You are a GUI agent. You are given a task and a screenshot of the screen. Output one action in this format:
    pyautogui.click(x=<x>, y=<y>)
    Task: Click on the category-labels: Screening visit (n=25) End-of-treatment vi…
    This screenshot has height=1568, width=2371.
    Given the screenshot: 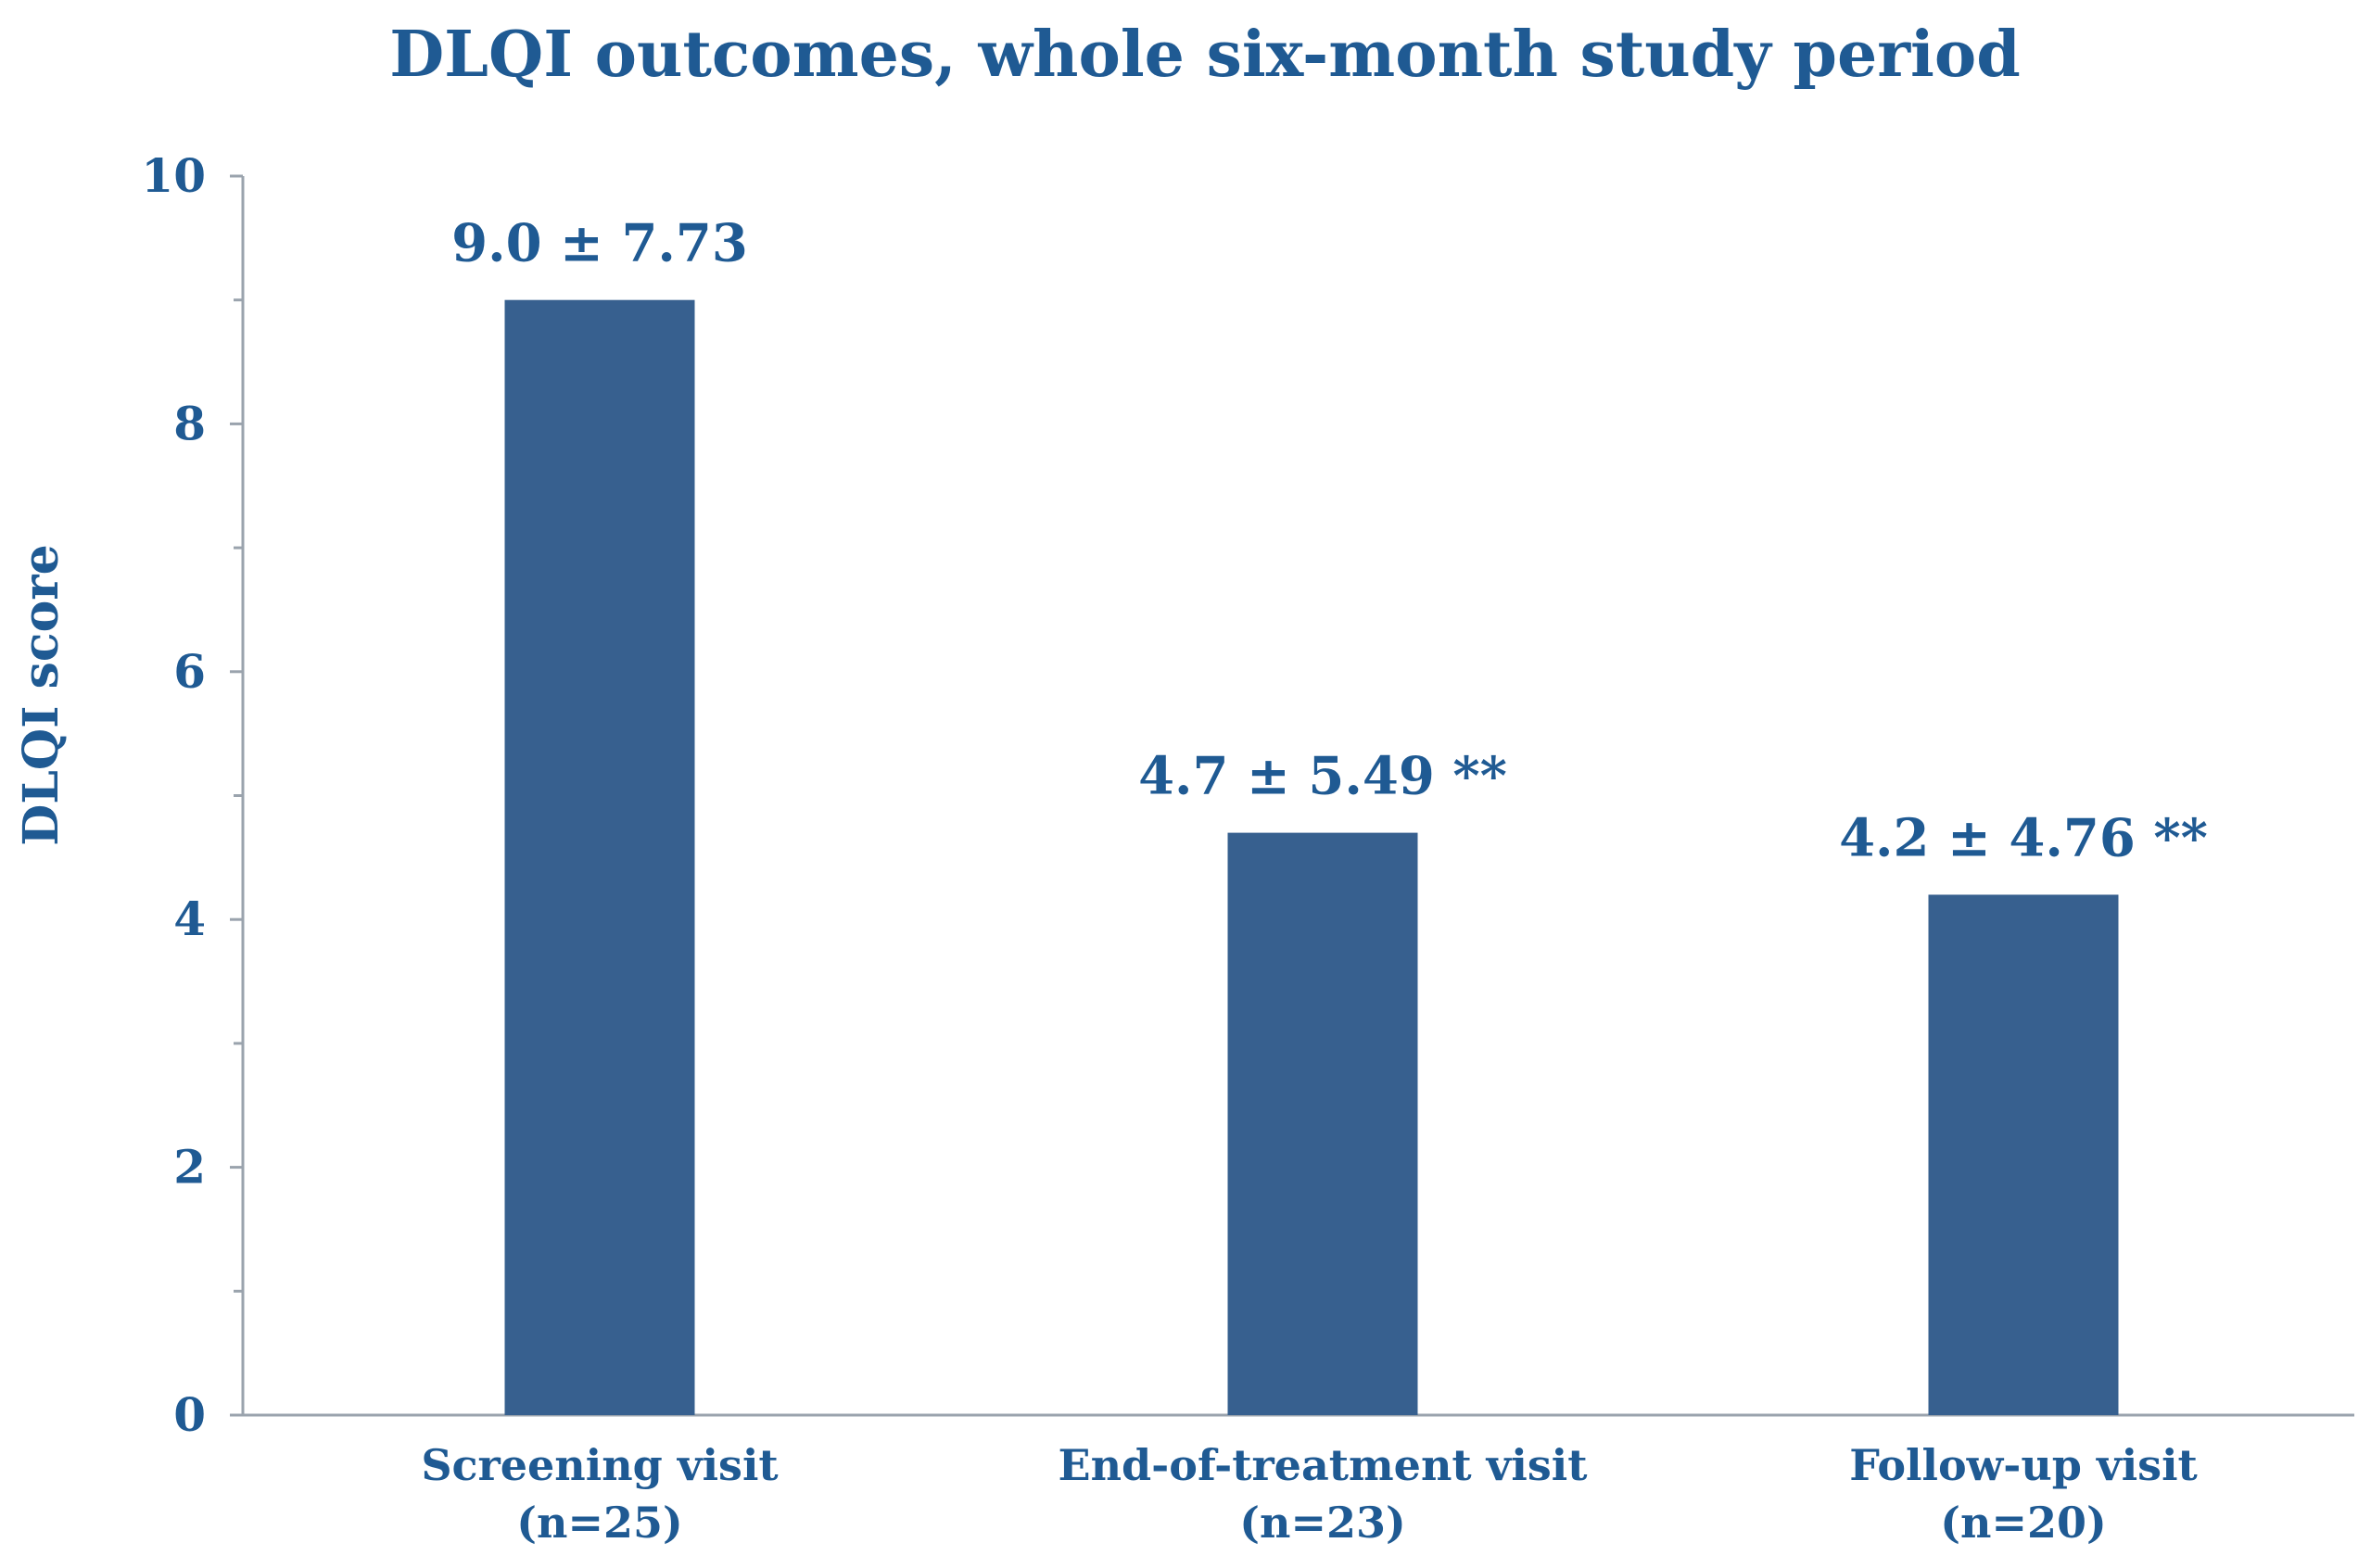 What is the action you would take?
    pyautogui.click(x=1309, y=1494)
    